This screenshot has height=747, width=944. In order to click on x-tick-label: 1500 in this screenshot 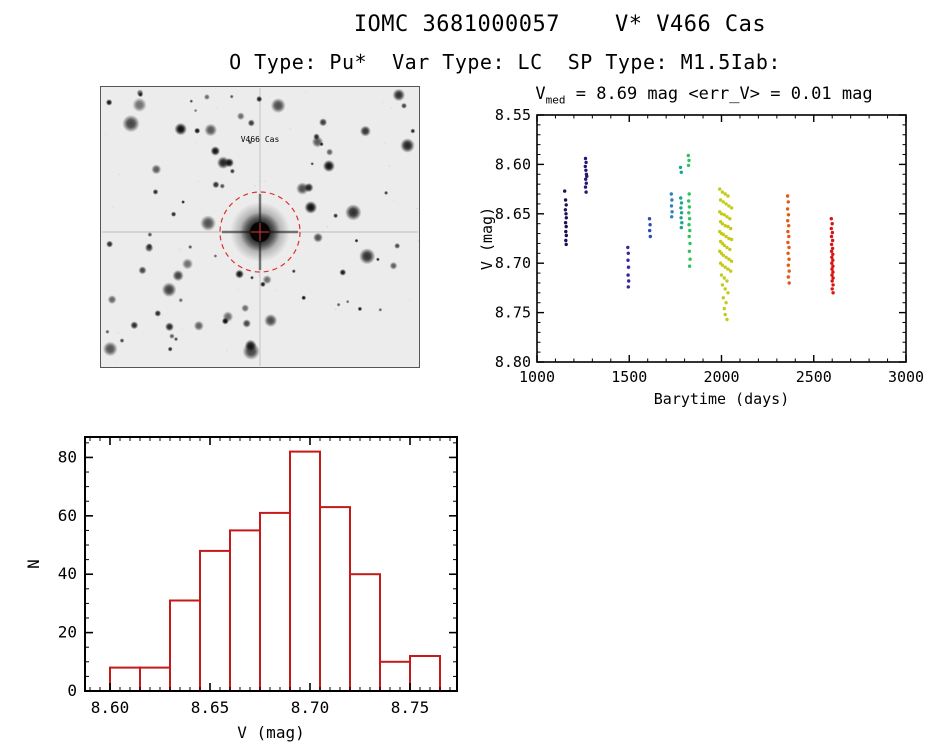, I will do `click(629, 377)`.